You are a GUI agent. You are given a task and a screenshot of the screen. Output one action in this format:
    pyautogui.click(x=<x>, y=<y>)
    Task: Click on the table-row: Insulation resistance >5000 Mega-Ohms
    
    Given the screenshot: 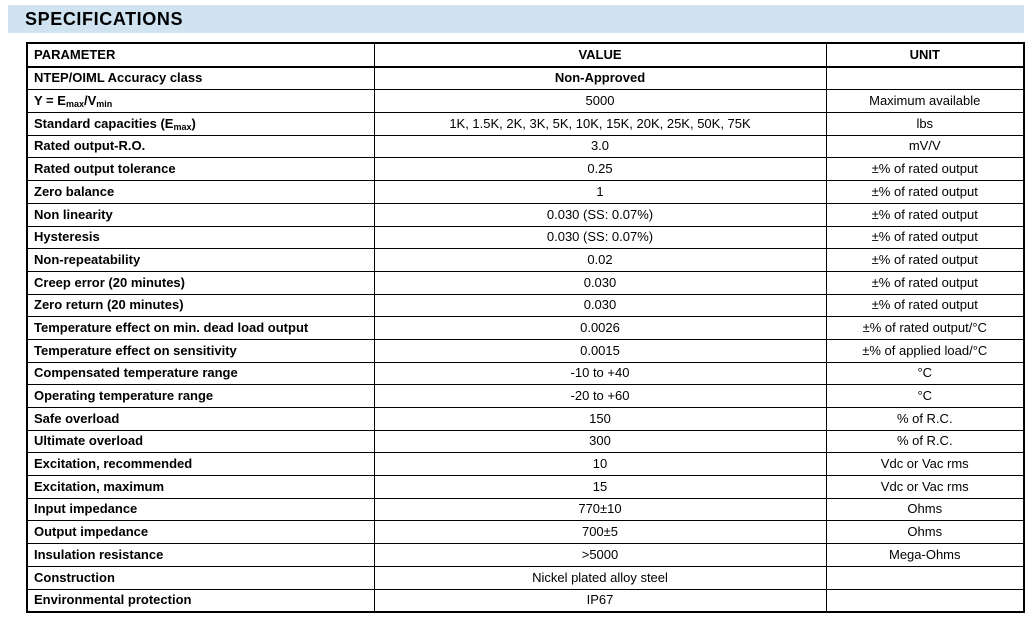 What is the action you would take?
    pyautogui.click(x=525, y=555)
    